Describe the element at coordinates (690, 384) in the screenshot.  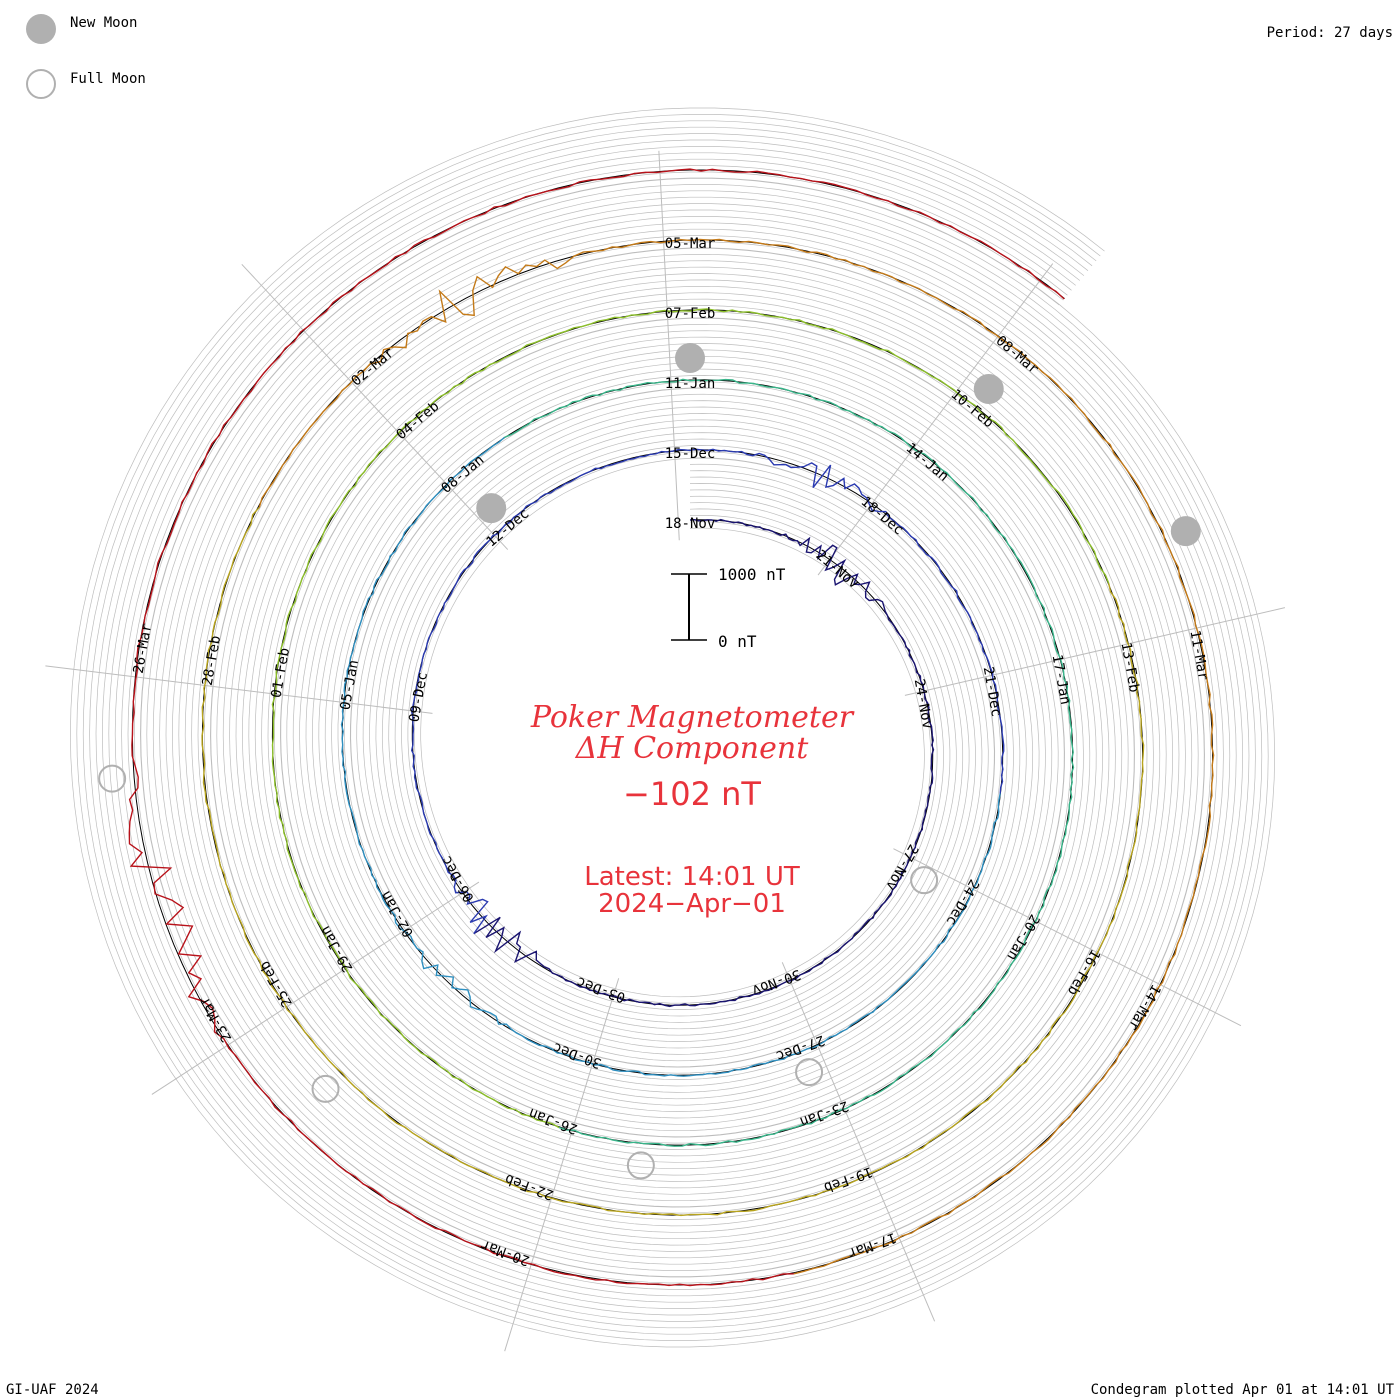
I see `date-label: 11-Jan` at that location.